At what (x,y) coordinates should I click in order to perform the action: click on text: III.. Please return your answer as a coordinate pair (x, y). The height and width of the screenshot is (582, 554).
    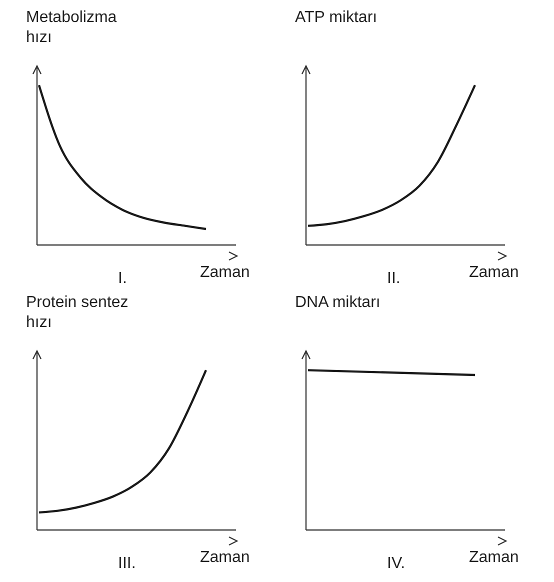
    Looking at the image, I should click on (127, 564).